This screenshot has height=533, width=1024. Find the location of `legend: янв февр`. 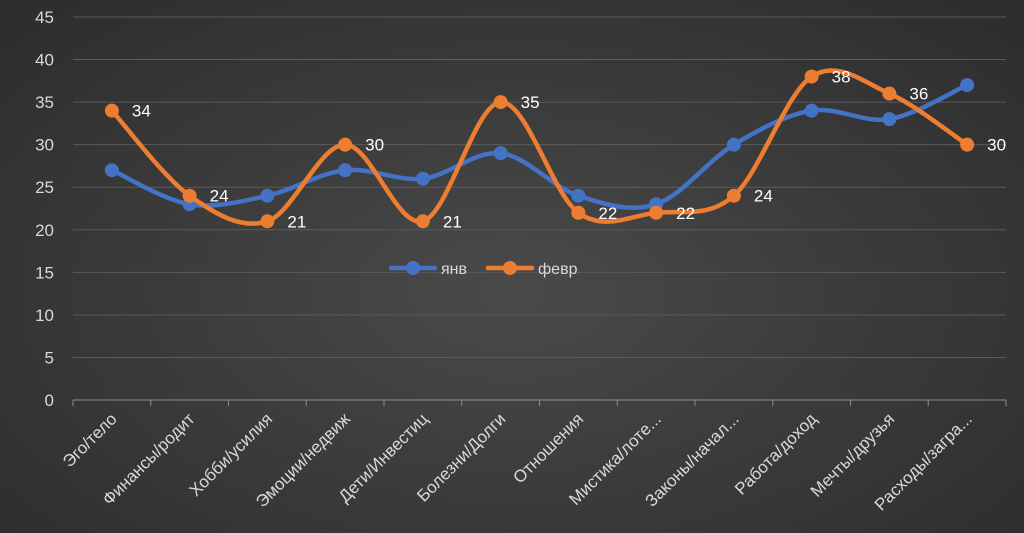

legend: янв февр is located at coordinates (483, 269).